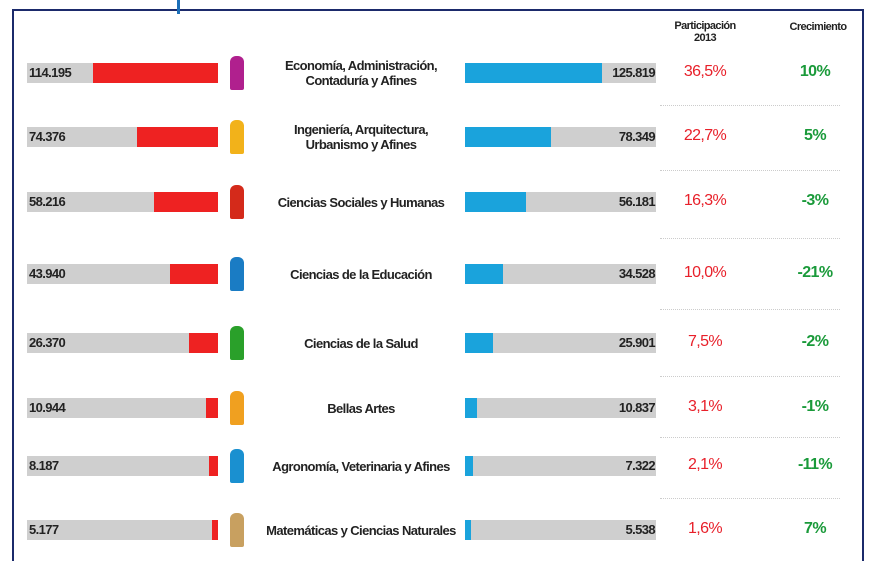 This screenshot has width=874, height=561. Describe the element at coordinates (640, 529) in the screenshot. I see `right-value-label: 5.538` at that location.